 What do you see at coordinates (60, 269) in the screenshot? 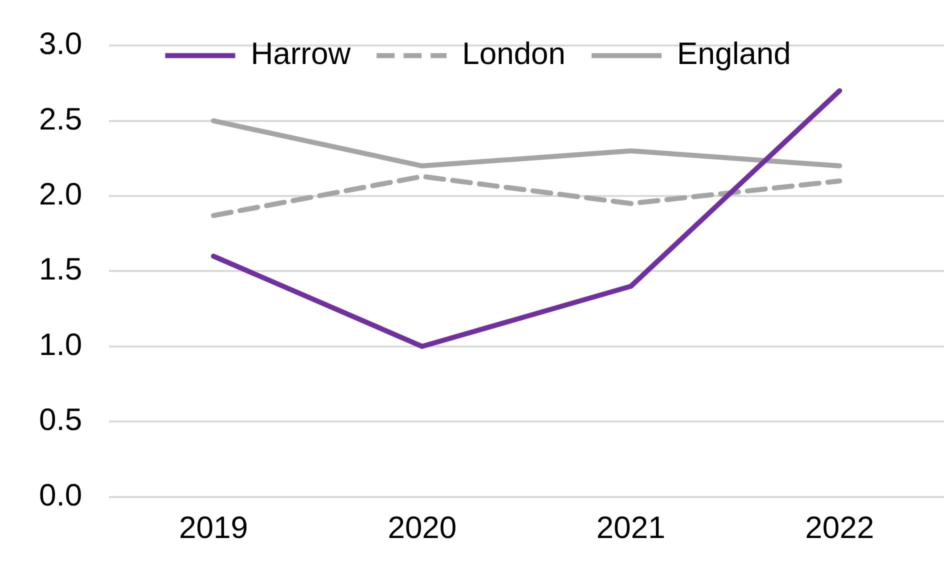
I see `y-tick-label: 1.5` at bounding box center [60, 269].